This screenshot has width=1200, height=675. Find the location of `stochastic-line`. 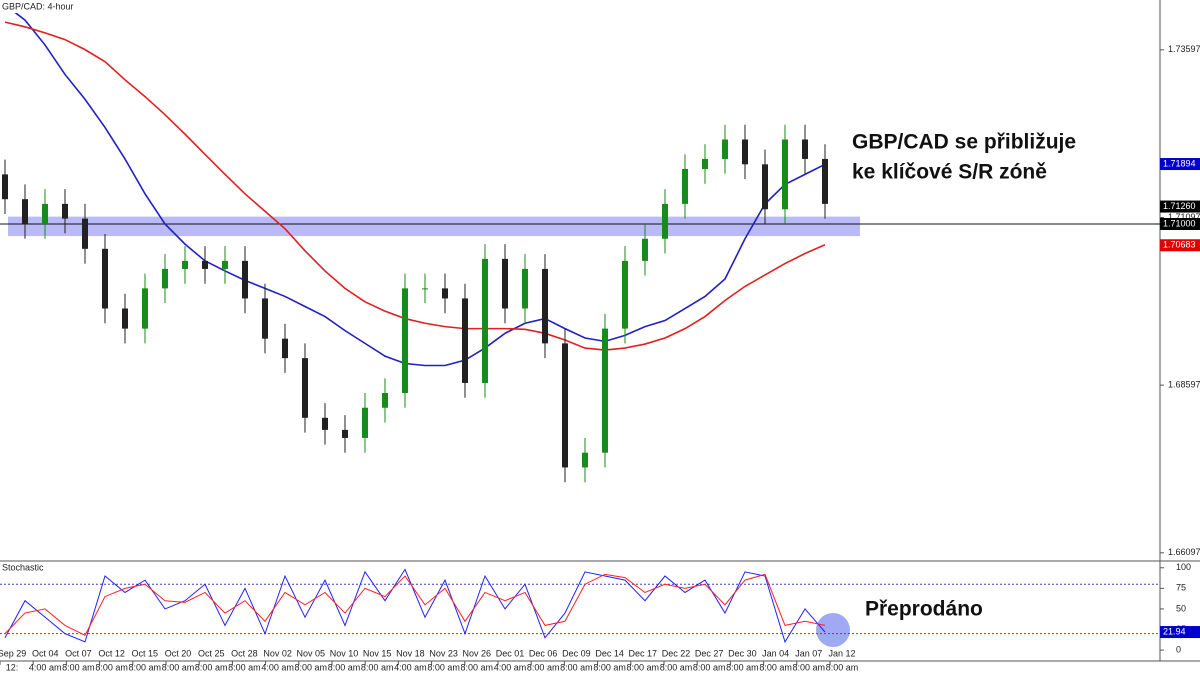

stochastic-line is located at coordinates (415, 604).